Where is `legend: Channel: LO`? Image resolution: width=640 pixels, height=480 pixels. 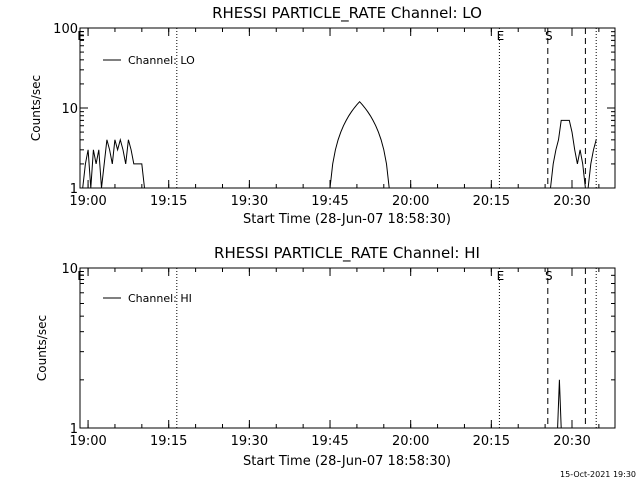
legend: Channel: LO is located at coordinates (149, 60).